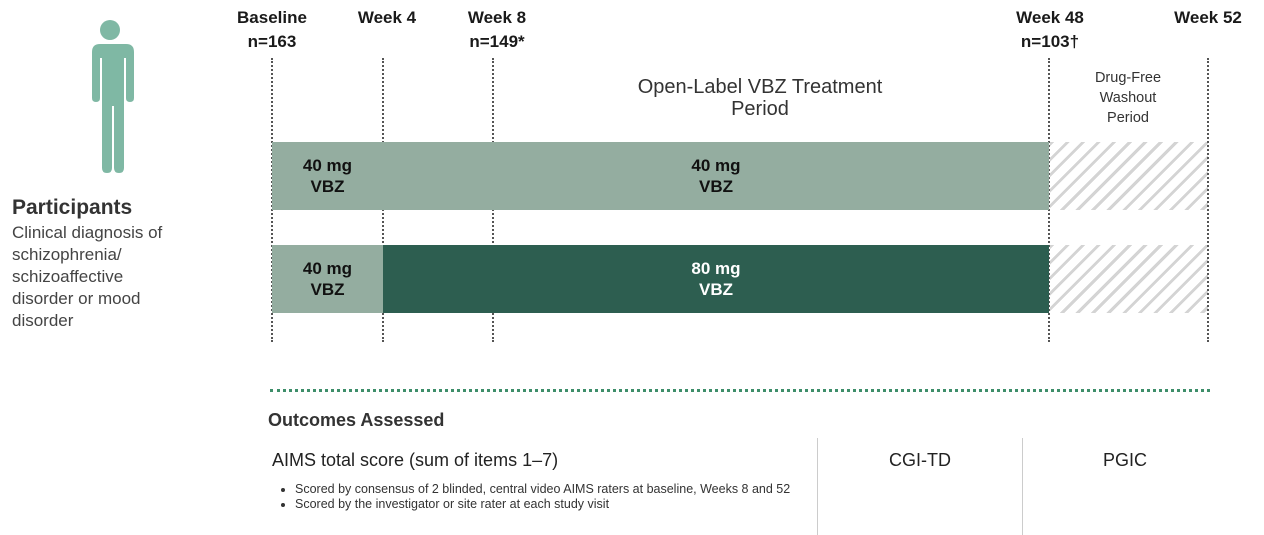 The image size is (1264, 535). What do you see at coordinates (1208, 17) in the screenshot?
I see `timepoint-label: Week 52` at bounding box center [1208, 17].